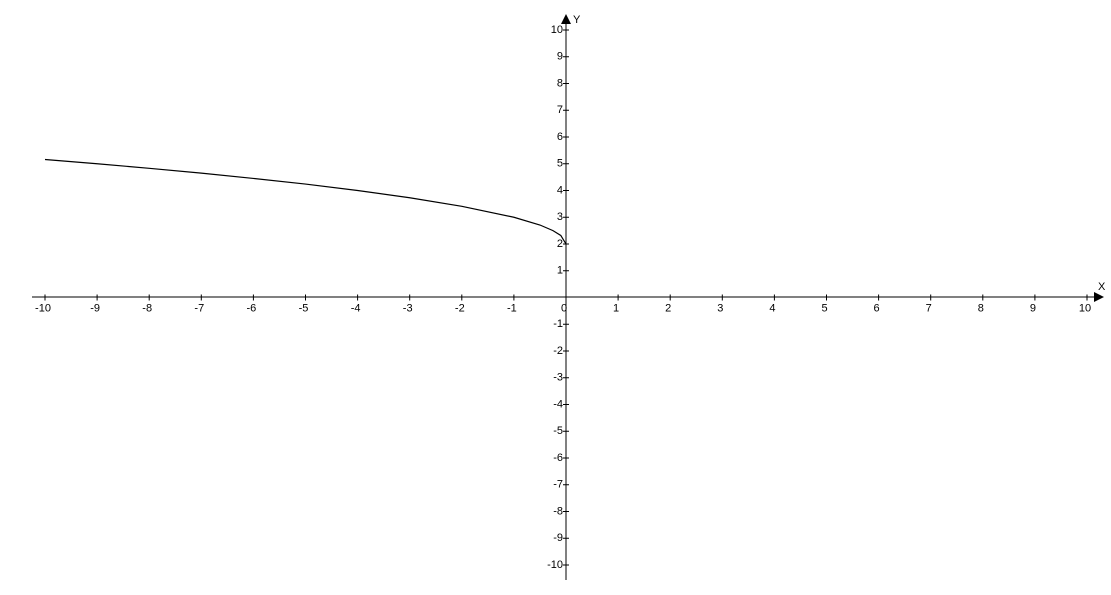 Image resolution: width=1111 pixels, height=595 pixels. Describe the element at coordinates (304, 308) in the screenshot. I see `x-tick-label: -5` at that location.